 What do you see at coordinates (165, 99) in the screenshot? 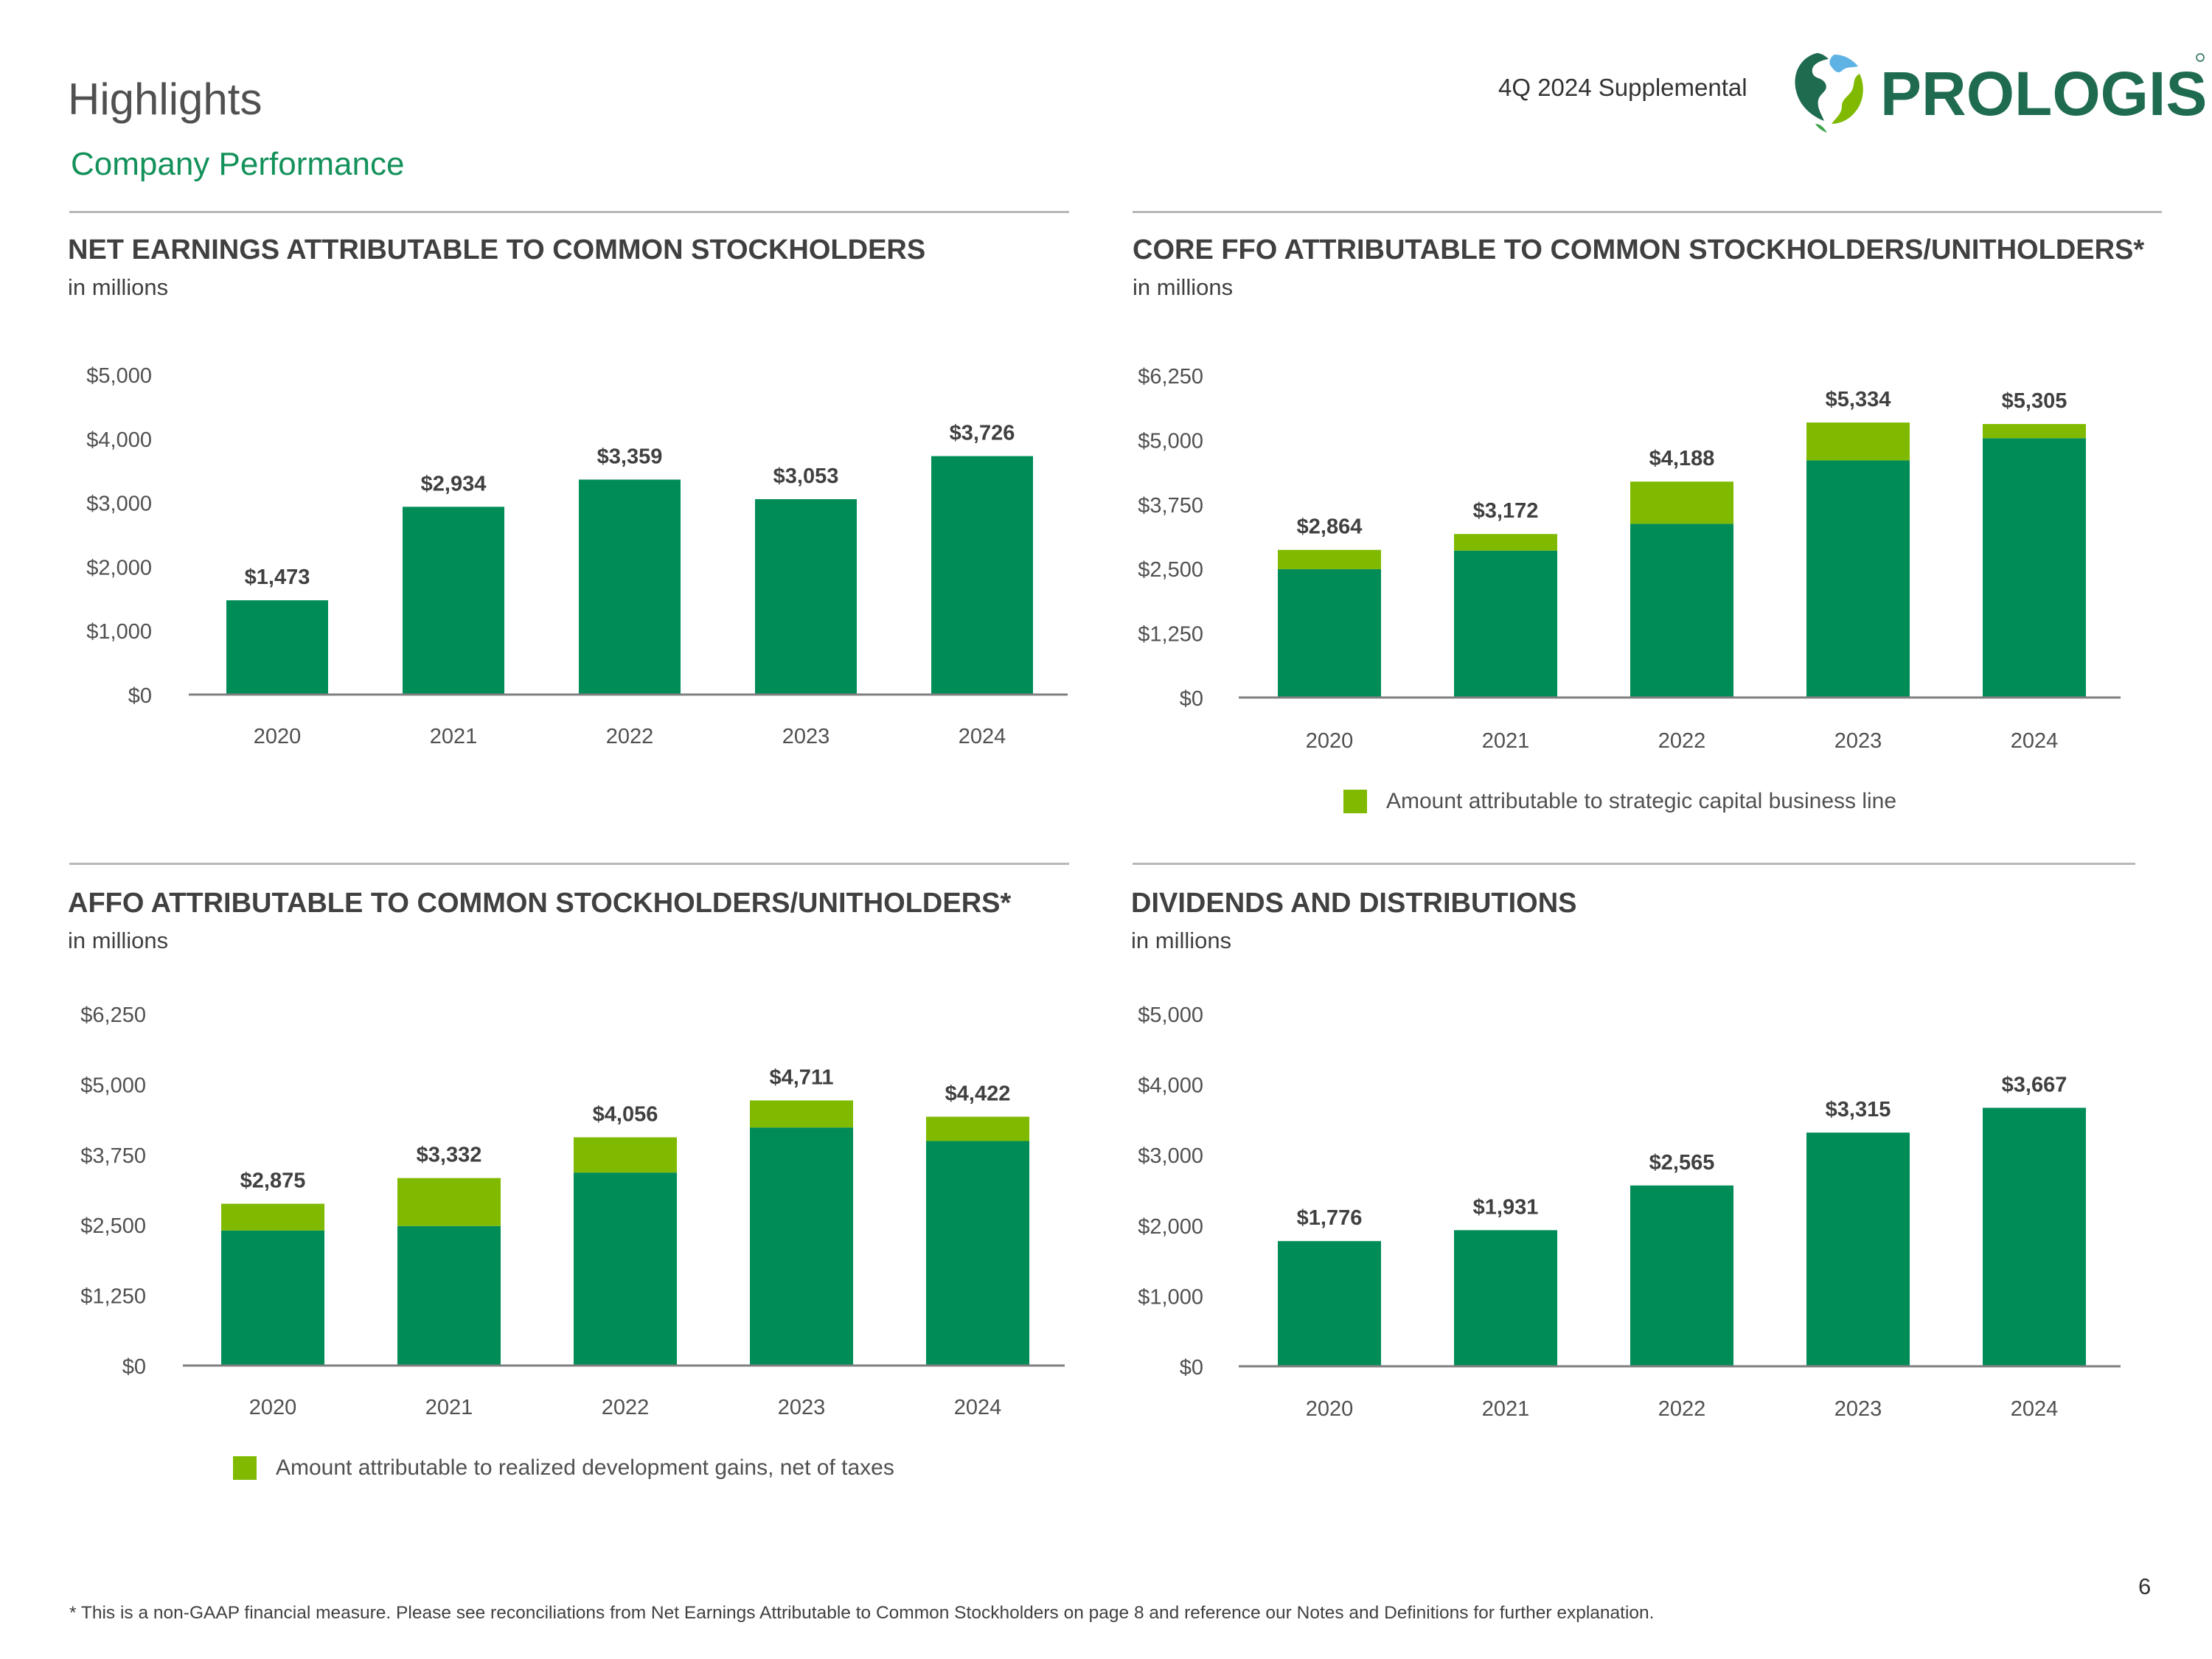
I see `page-title: Highlights` at bounding box center [165, 99].